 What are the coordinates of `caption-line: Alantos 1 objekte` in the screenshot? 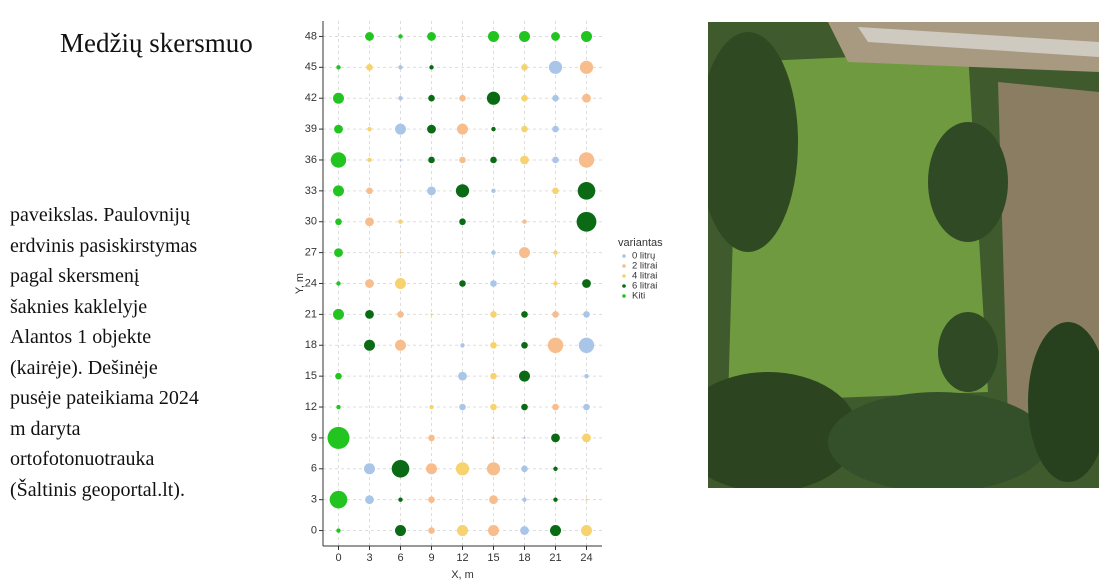 It's located at (81, 337).